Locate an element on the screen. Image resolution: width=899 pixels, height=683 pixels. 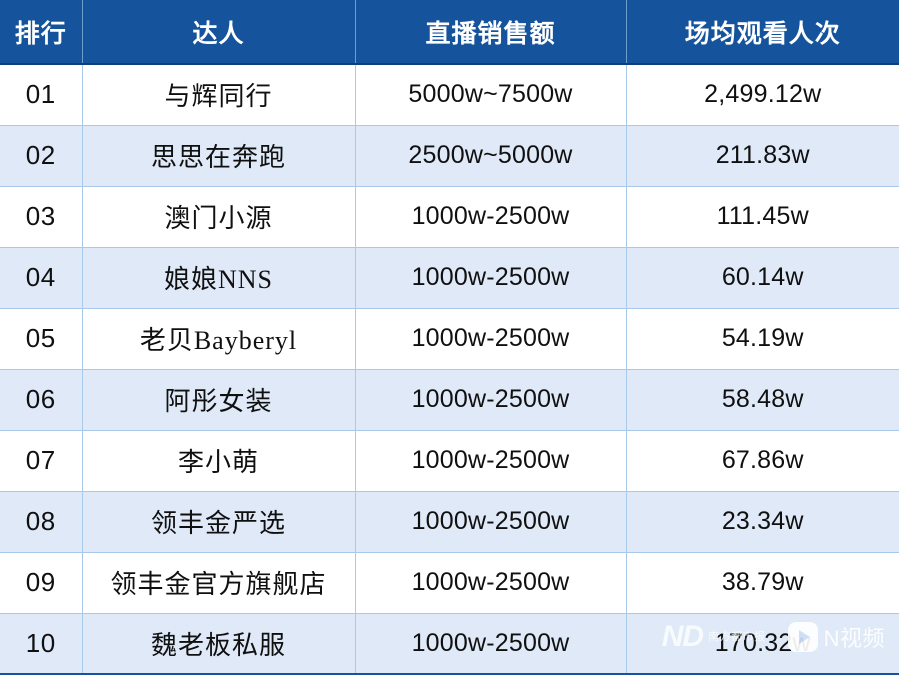
cell-views: 111.45w is located at coordinates (762, 217).